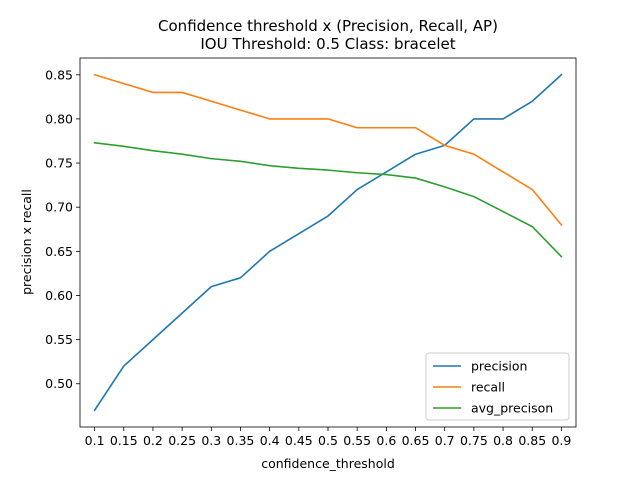 The image size is (640, 485). I want to click on x-tick-label: 0.45, so click(299, 440).